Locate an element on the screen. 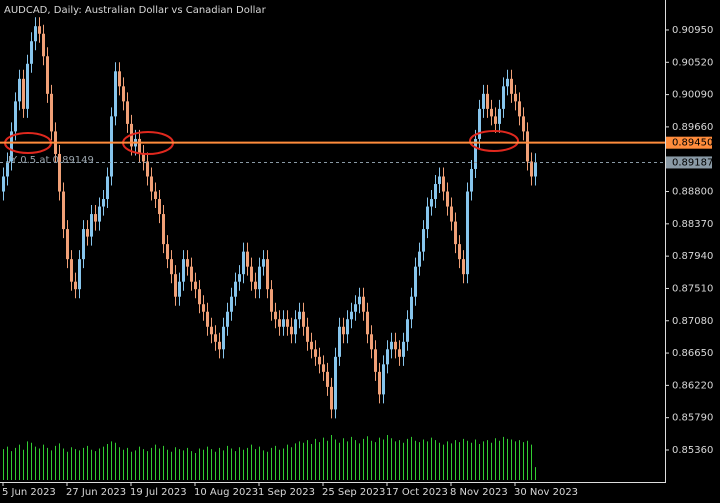  x-tick-label: 25 Sep 2023 is located at coordinates (353, 492).